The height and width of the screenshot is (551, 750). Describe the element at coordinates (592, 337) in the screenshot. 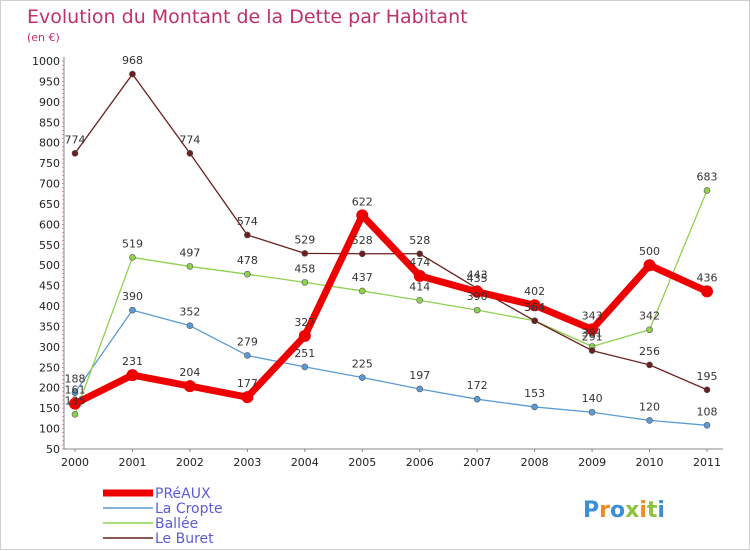

I see `data-label: 291` at that location.